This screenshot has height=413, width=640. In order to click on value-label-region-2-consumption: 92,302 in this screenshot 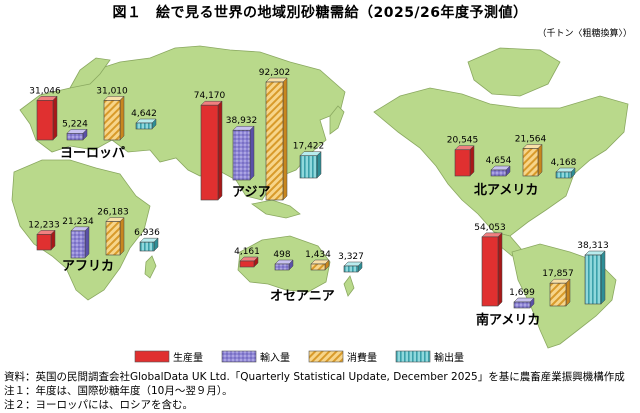, I will do `click(275, 73)`.